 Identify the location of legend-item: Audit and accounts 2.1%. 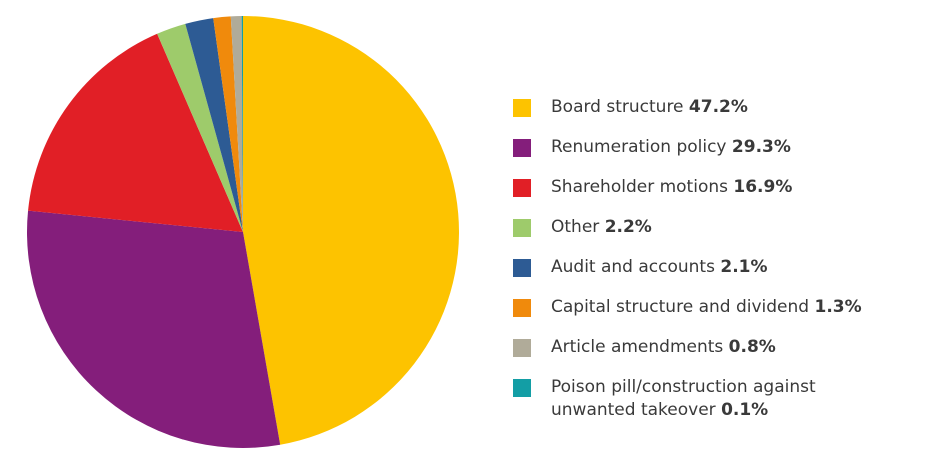
(692, 267).